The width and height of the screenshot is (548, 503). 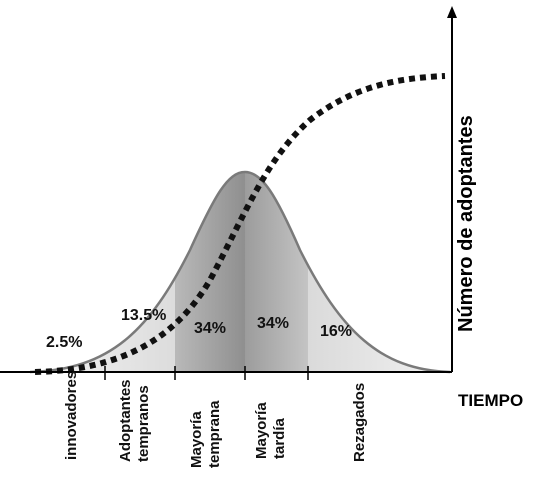 What do you see at coordinates (379, 272) in the screenshot?
I see `region-laggards` at bounding box center [379, 272].